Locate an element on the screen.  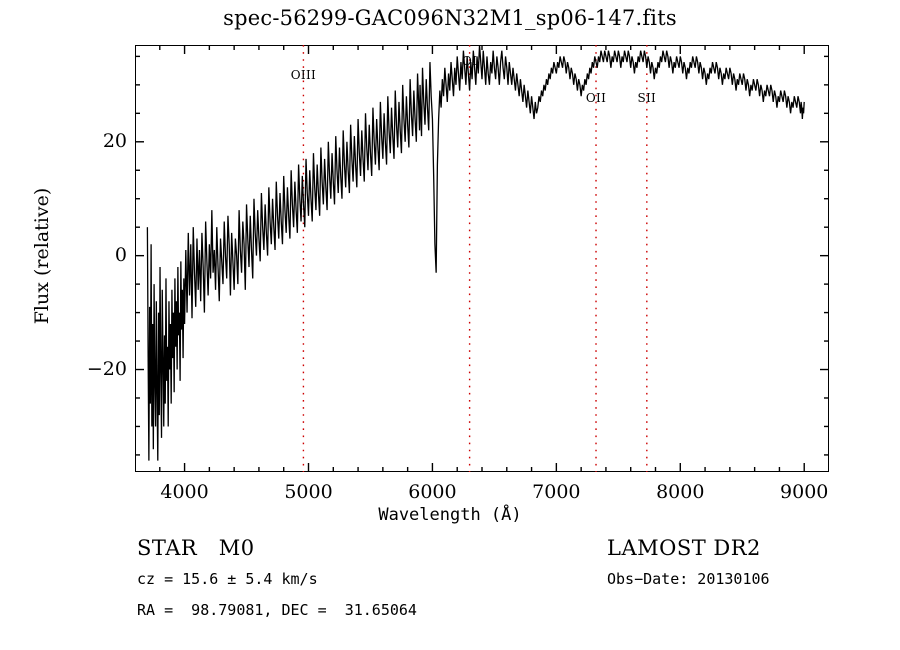
line-label-oi: OI is located at coordinates (470, 61).